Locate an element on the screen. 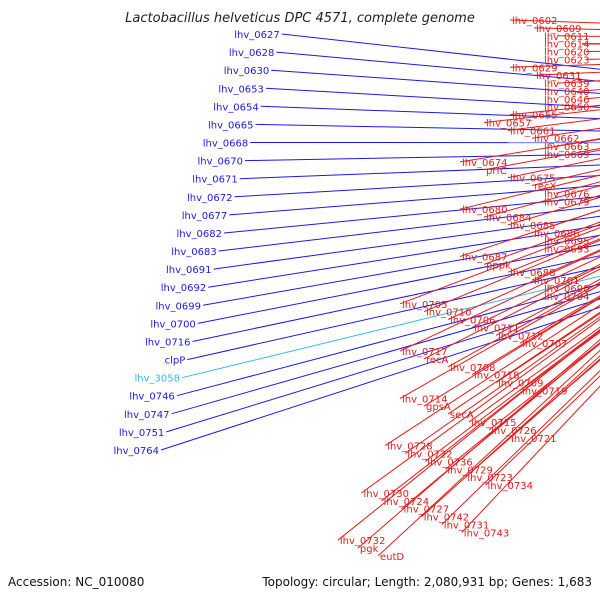 The height and width of the screenshot is (600, 600). gene-label: lhv_0701 is located at coordinates (556, 281).